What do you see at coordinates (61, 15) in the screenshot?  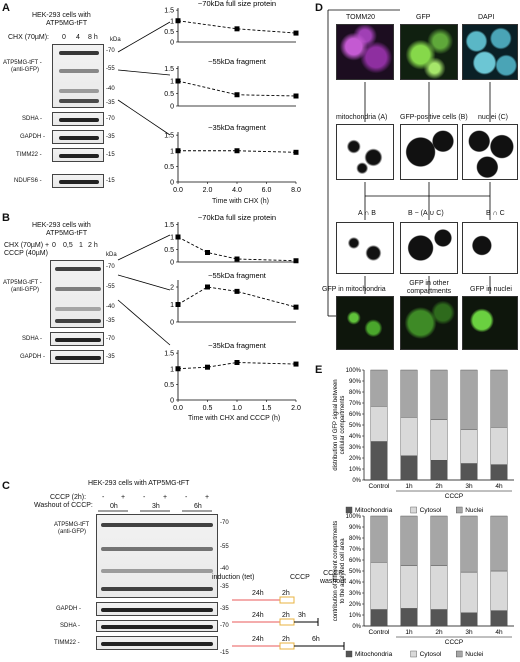 I see `cell-line-label: HEK-293 cells with` at bounding box center [61, 15].